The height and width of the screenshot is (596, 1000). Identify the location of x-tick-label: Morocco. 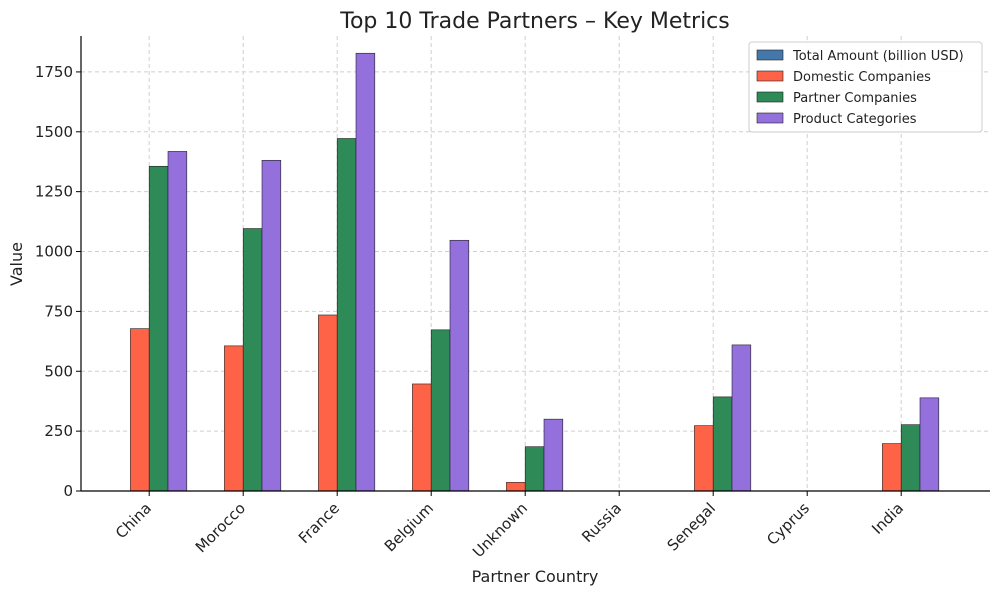
(220, 527).